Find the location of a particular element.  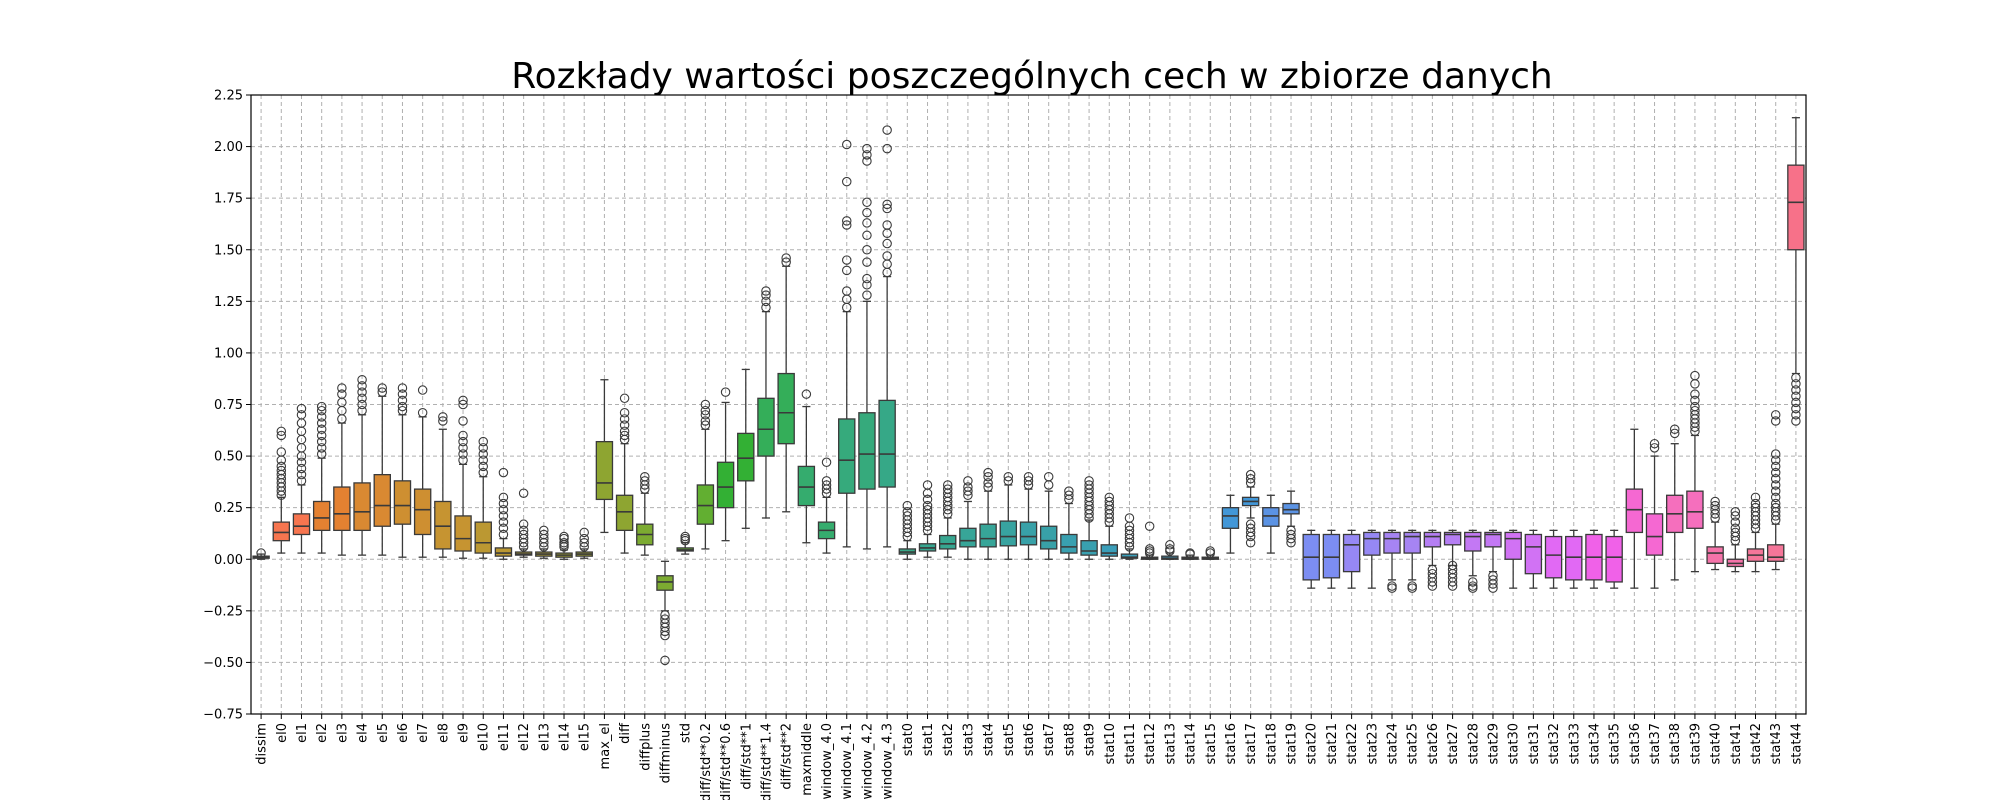

box-max_el is located at coordinates (604, 456).